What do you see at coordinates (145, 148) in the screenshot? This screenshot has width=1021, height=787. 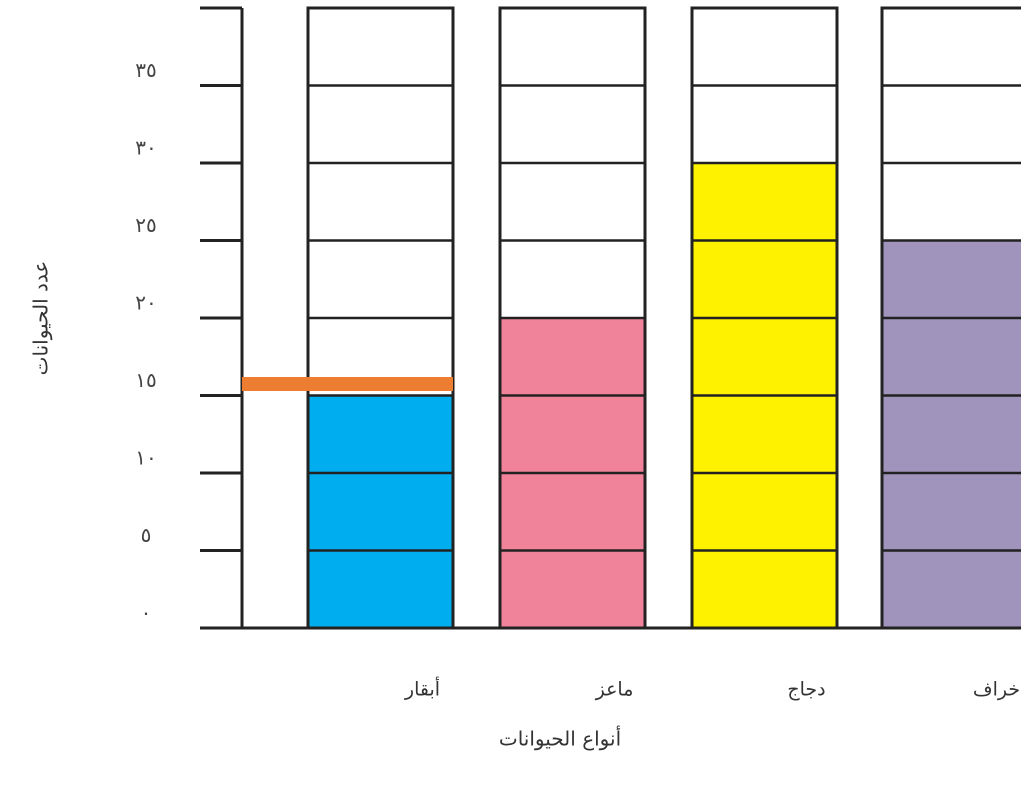 I see `y-tick-label: ٣٠` at bounding box center [145, 148].